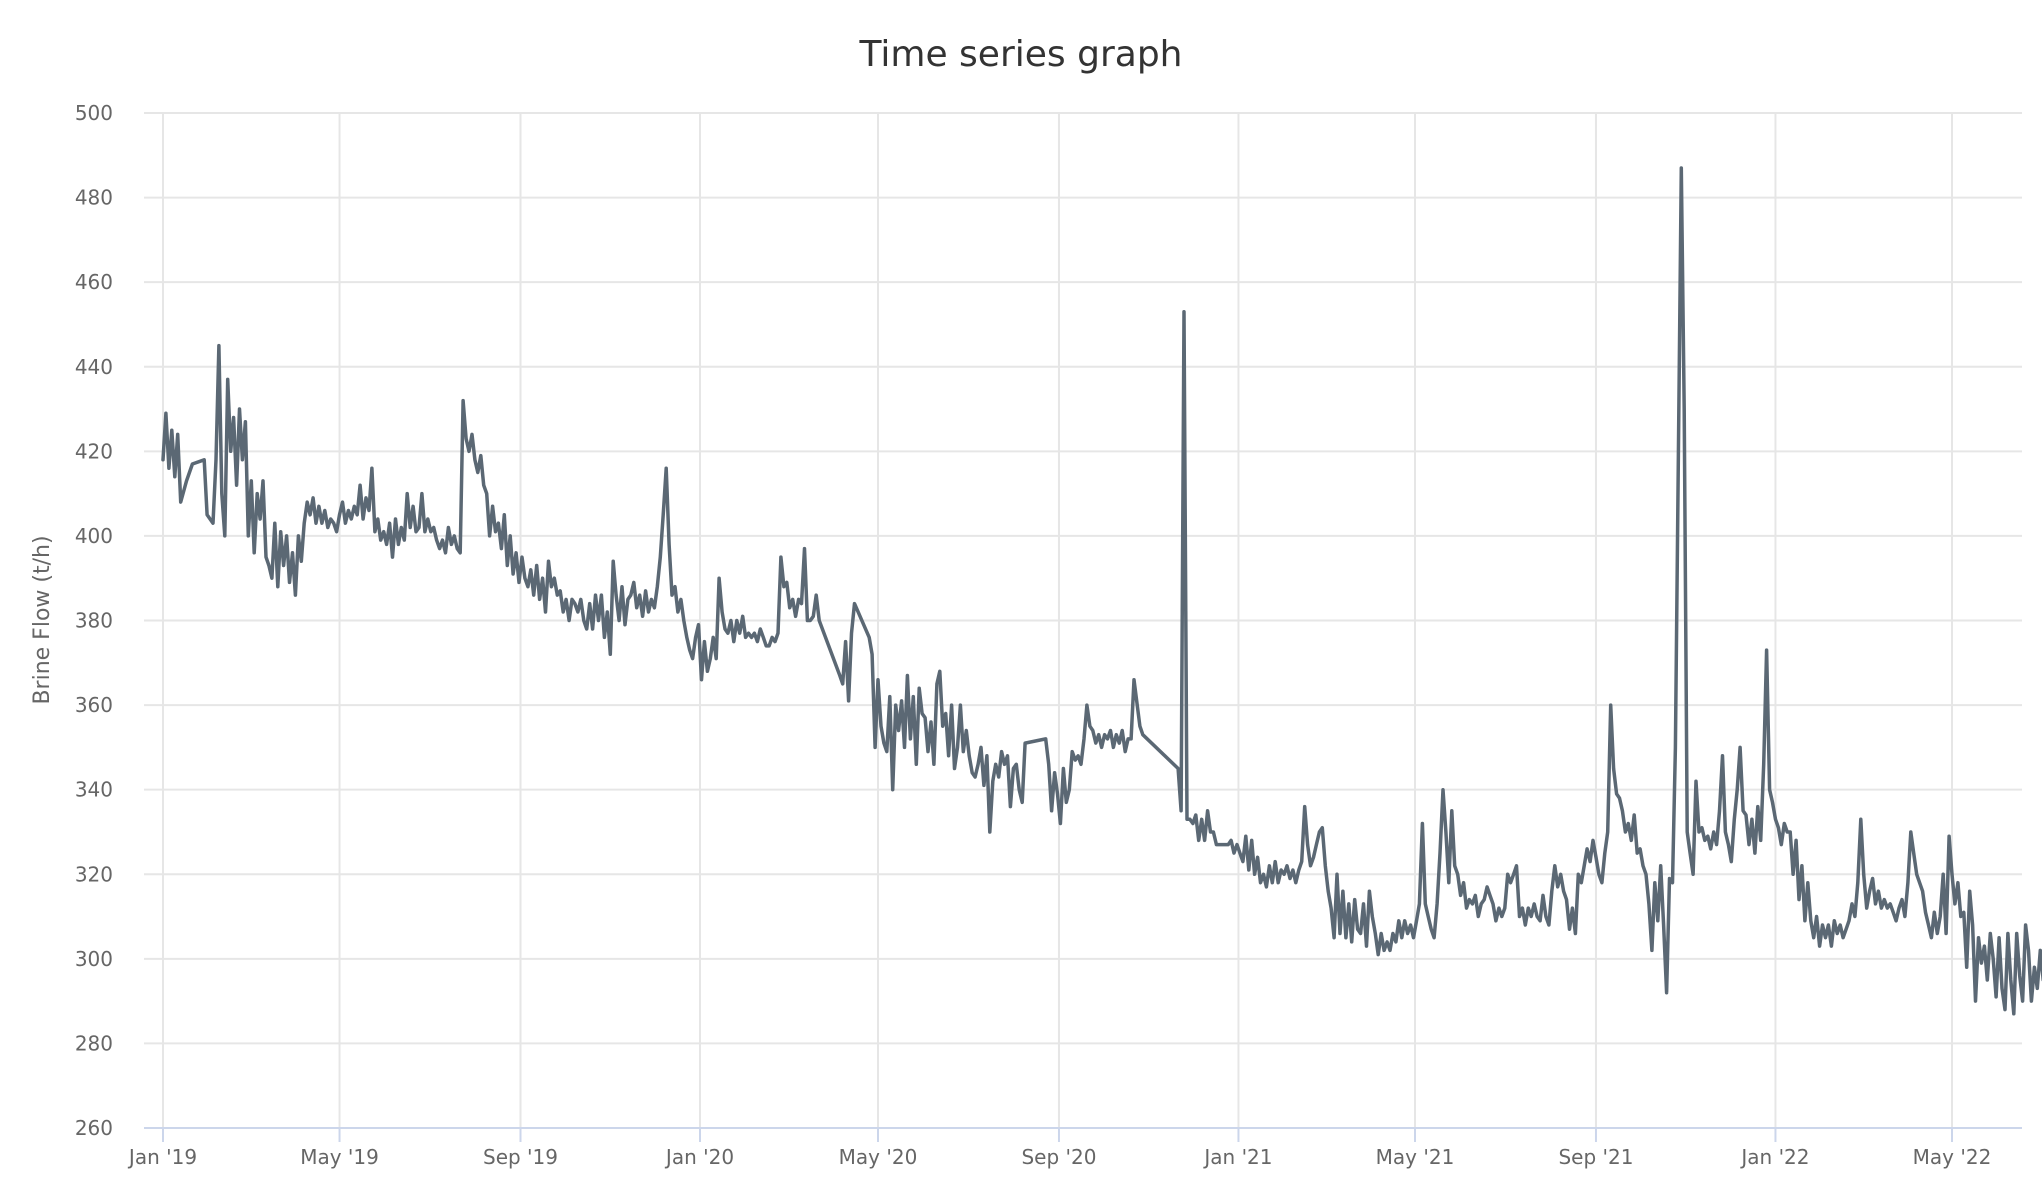 The image size is (2042, 1200). What do you see at coordinates (94, 451) in the screenshot?
I see `y-tick-label: 420` at bounding box center [94, 451].